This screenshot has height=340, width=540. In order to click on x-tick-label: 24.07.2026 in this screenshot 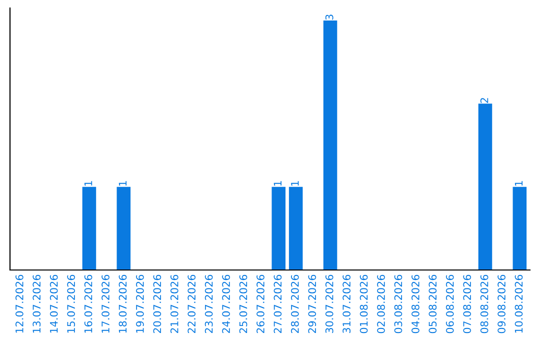, I will do `click(226, 304)`.